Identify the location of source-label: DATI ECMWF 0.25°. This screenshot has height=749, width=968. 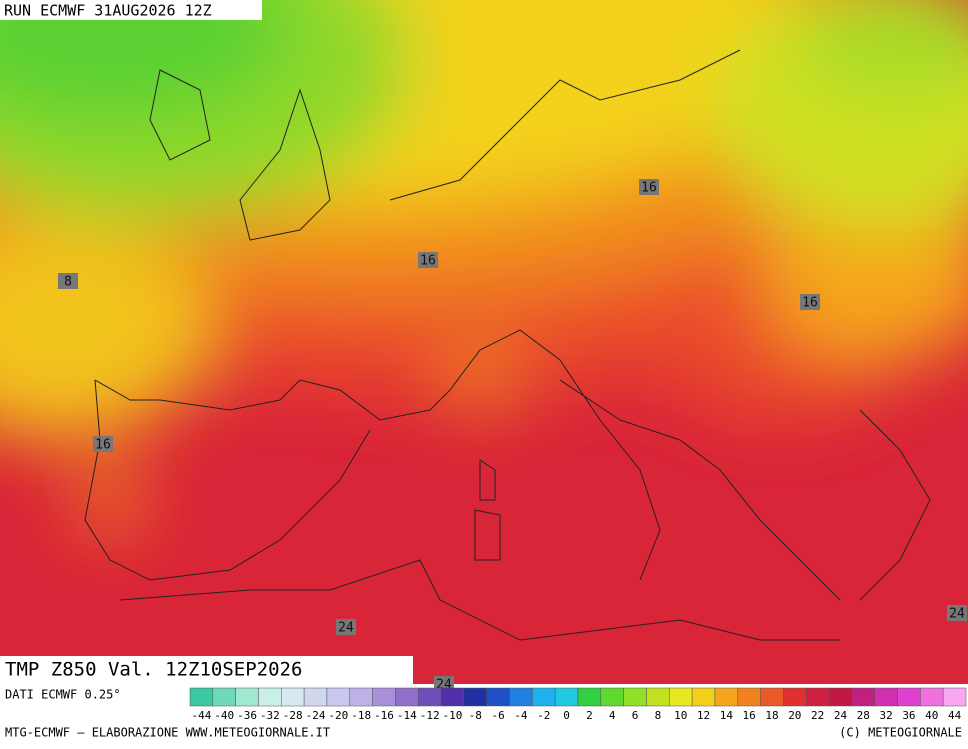
(63, 695).